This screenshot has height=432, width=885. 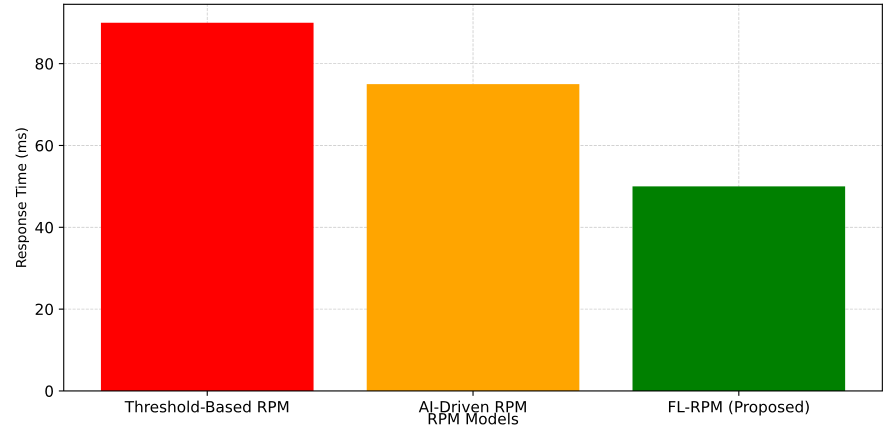 What do you see at coordinates (49, 391) in the screenshot?
I see `y-tick-label: 0` at bounding box center [49, 391].